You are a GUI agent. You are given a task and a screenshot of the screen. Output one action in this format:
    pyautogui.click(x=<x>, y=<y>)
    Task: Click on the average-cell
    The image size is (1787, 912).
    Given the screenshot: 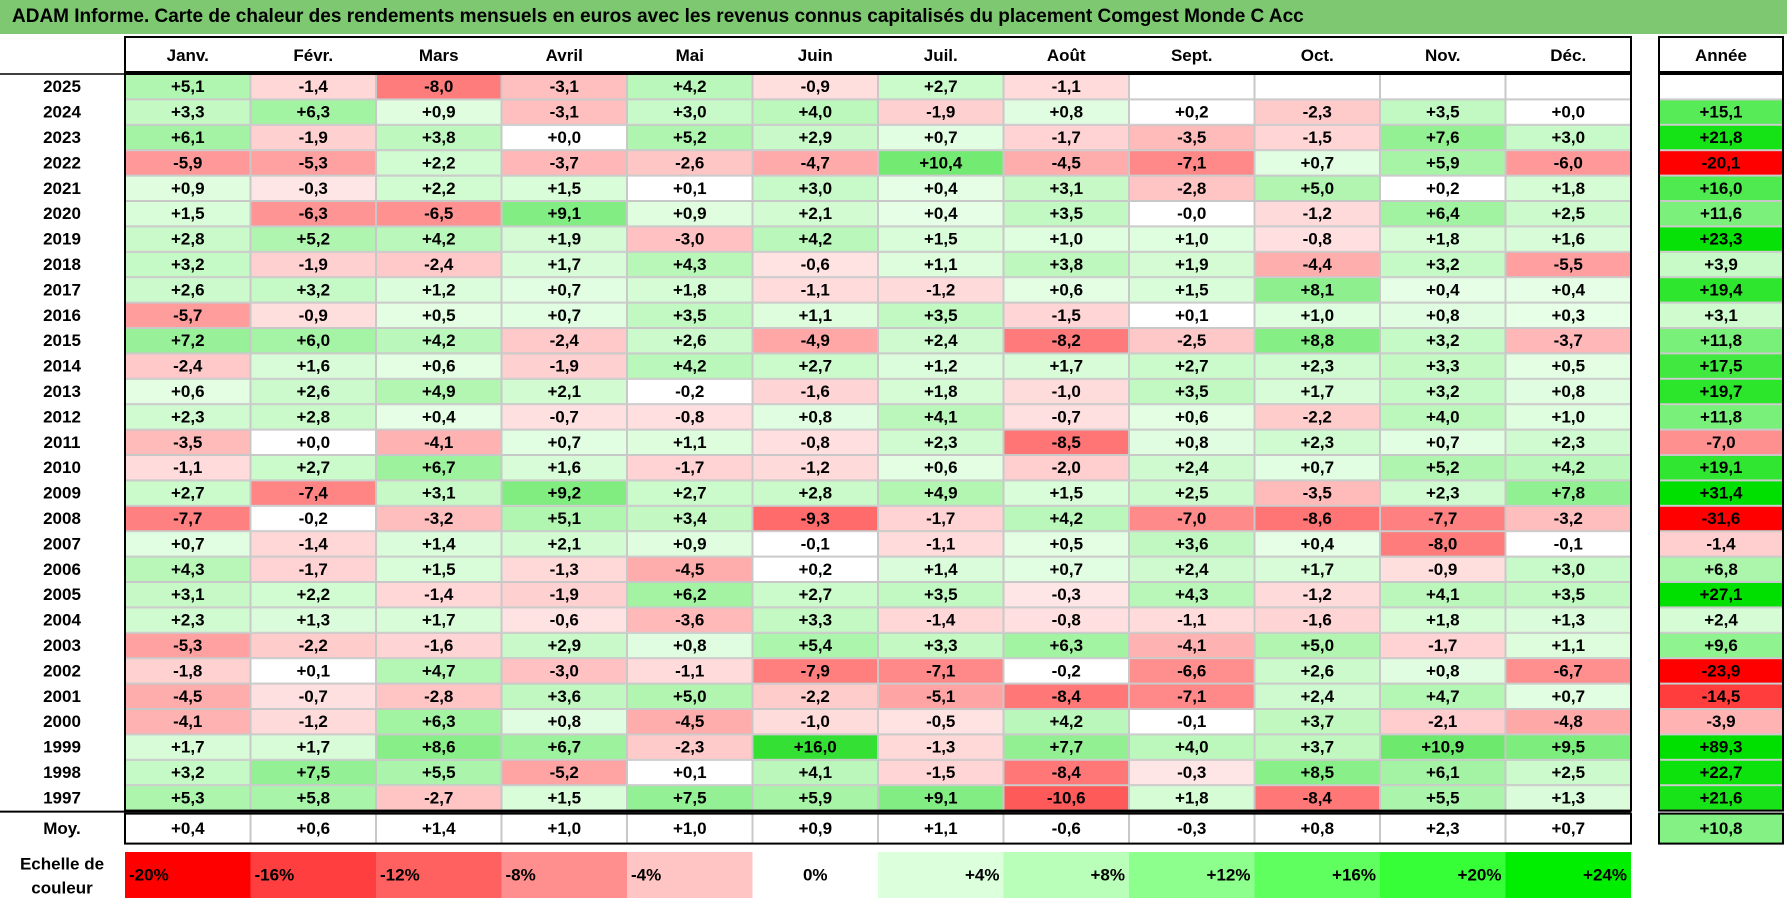 What is the action you would take?
    pyautogui.click(x=439, y=828)
    